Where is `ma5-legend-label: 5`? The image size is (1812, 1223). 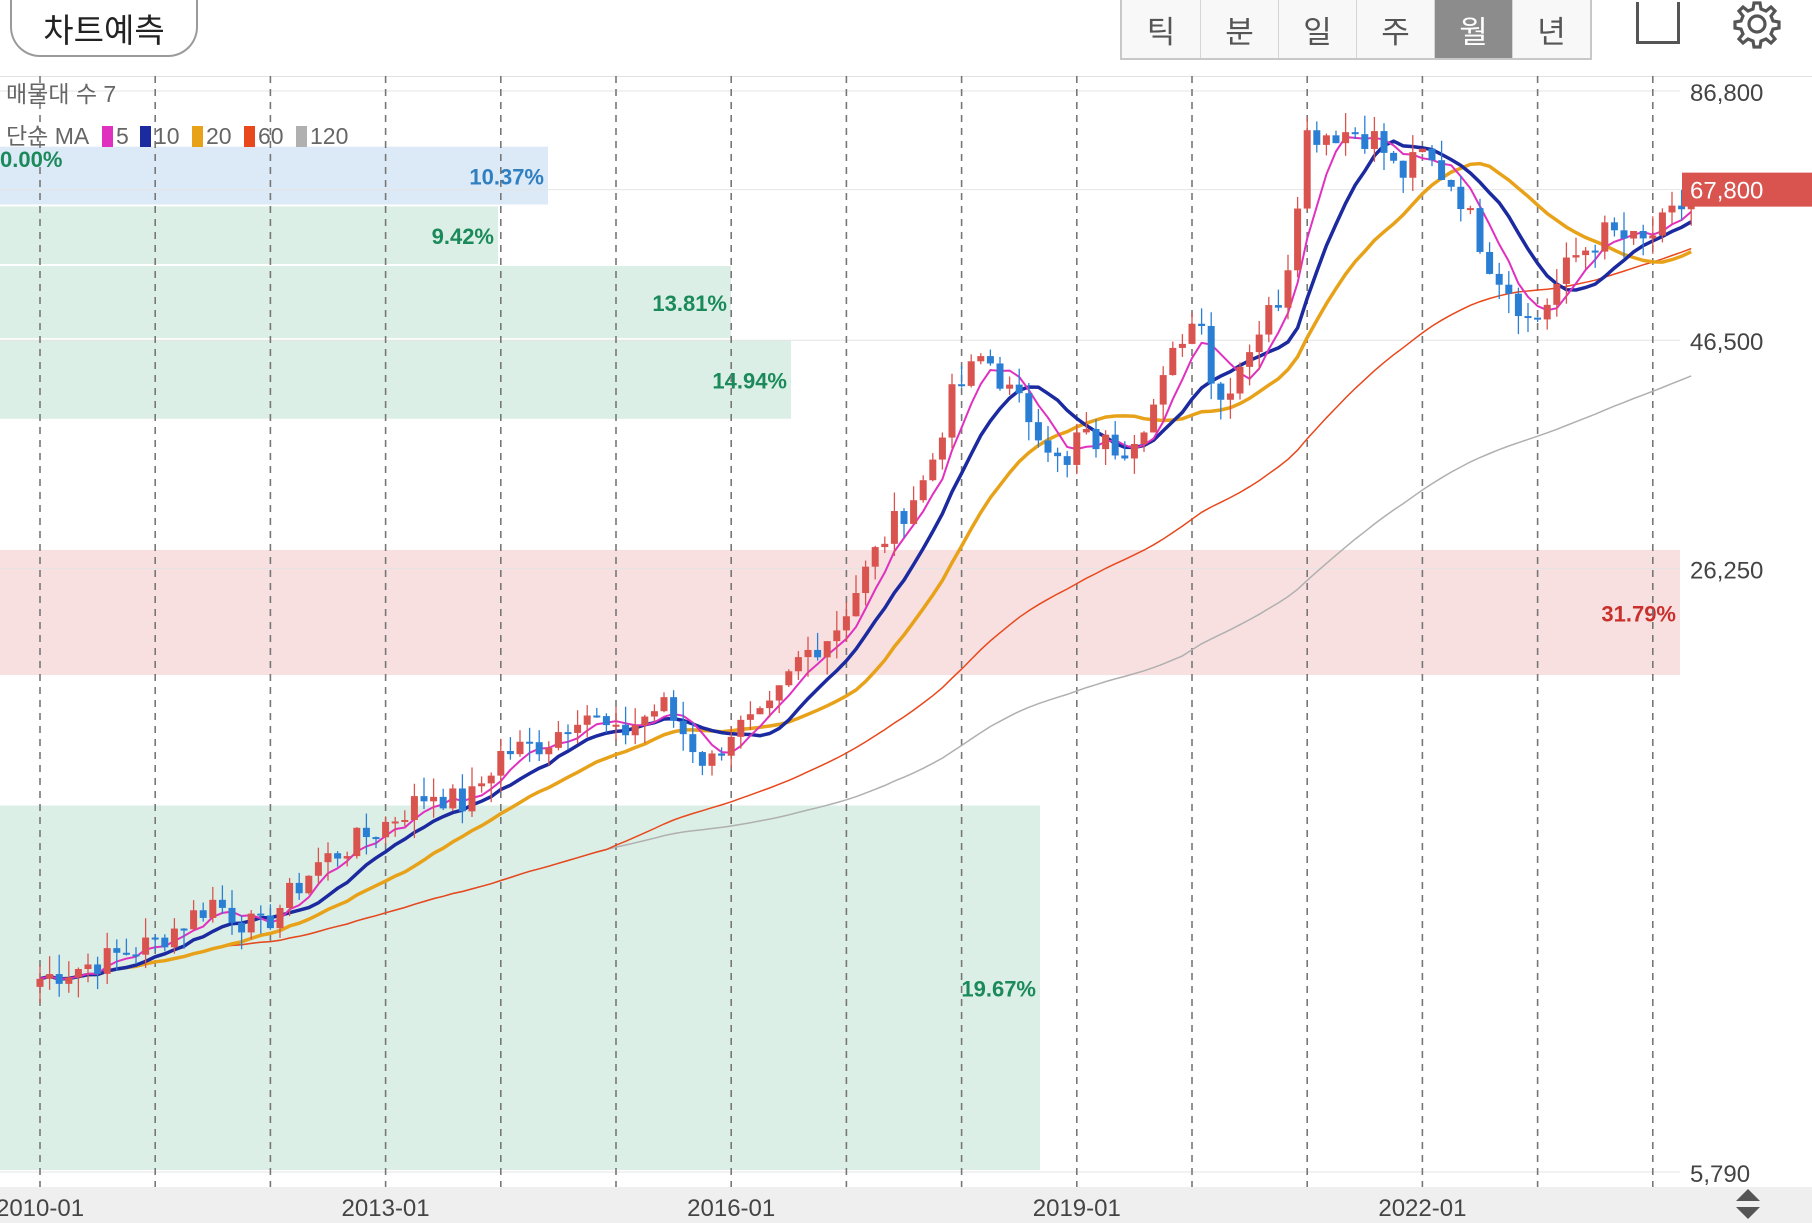 ma5-legend-label: 5 is located at coordinates (122, 136).